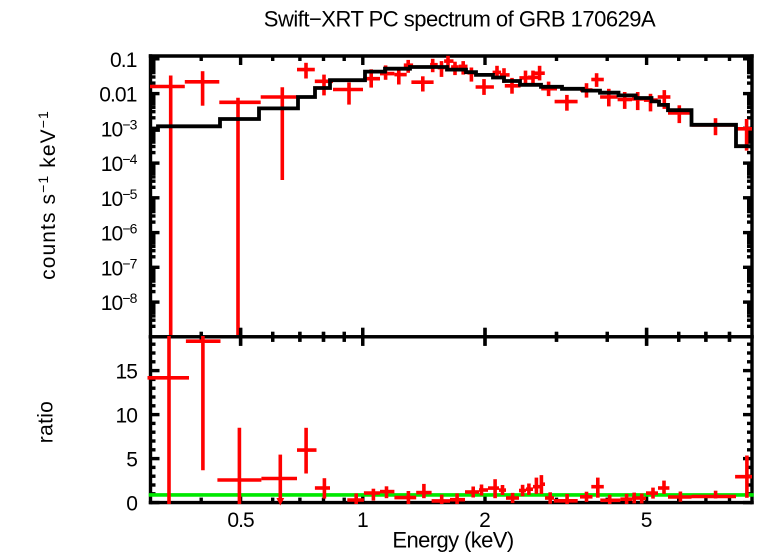 The height and width of the screenshot is (556, 758). Describe the element at coordinates (119, 128) in the screenshot. I see `svg-text: 10⁻³` at that location.